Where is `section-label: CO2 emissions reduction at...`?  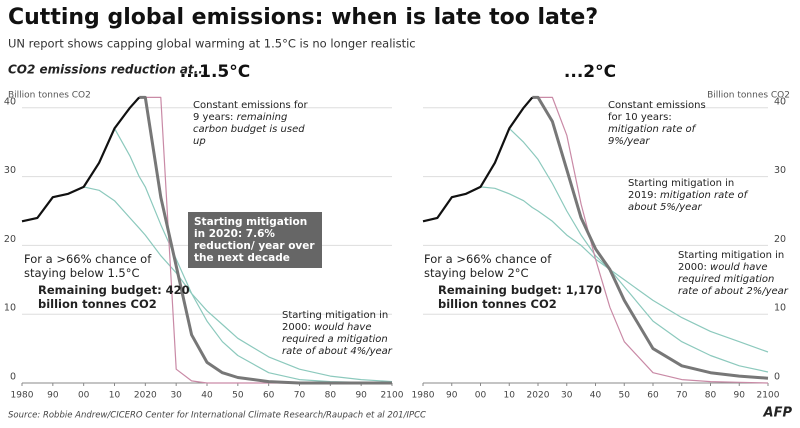
section-label: CO2 emissions reduction at... is located at coordinates (107, 70).